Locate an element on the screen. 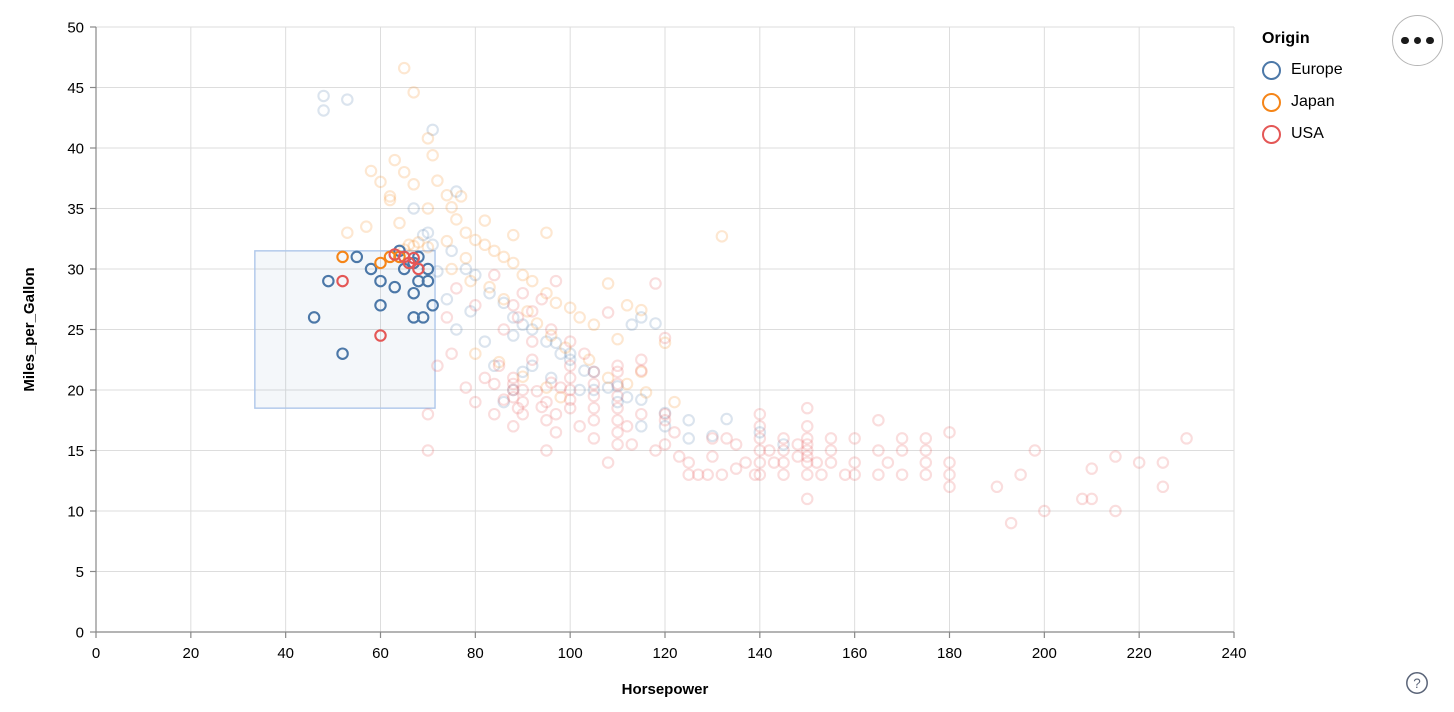 The height and width of the screenshot is (712, 1454). points-selected is located at coordinates (373, 302).